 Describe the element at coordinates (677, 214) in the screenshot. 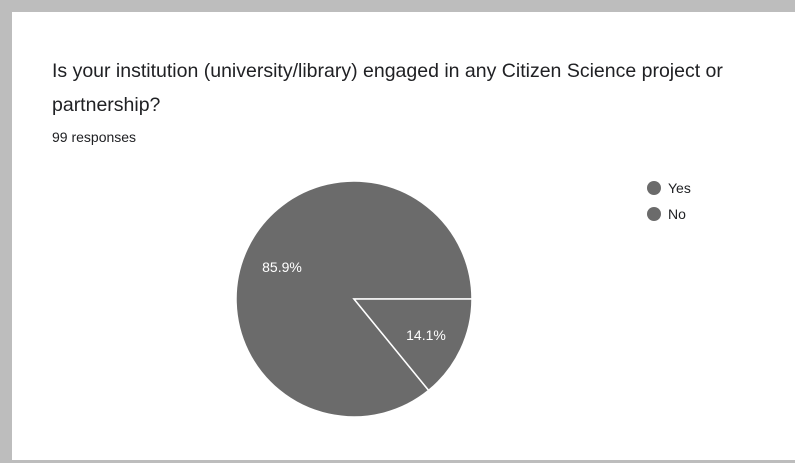

I see `legend-label-no: No` at that location.